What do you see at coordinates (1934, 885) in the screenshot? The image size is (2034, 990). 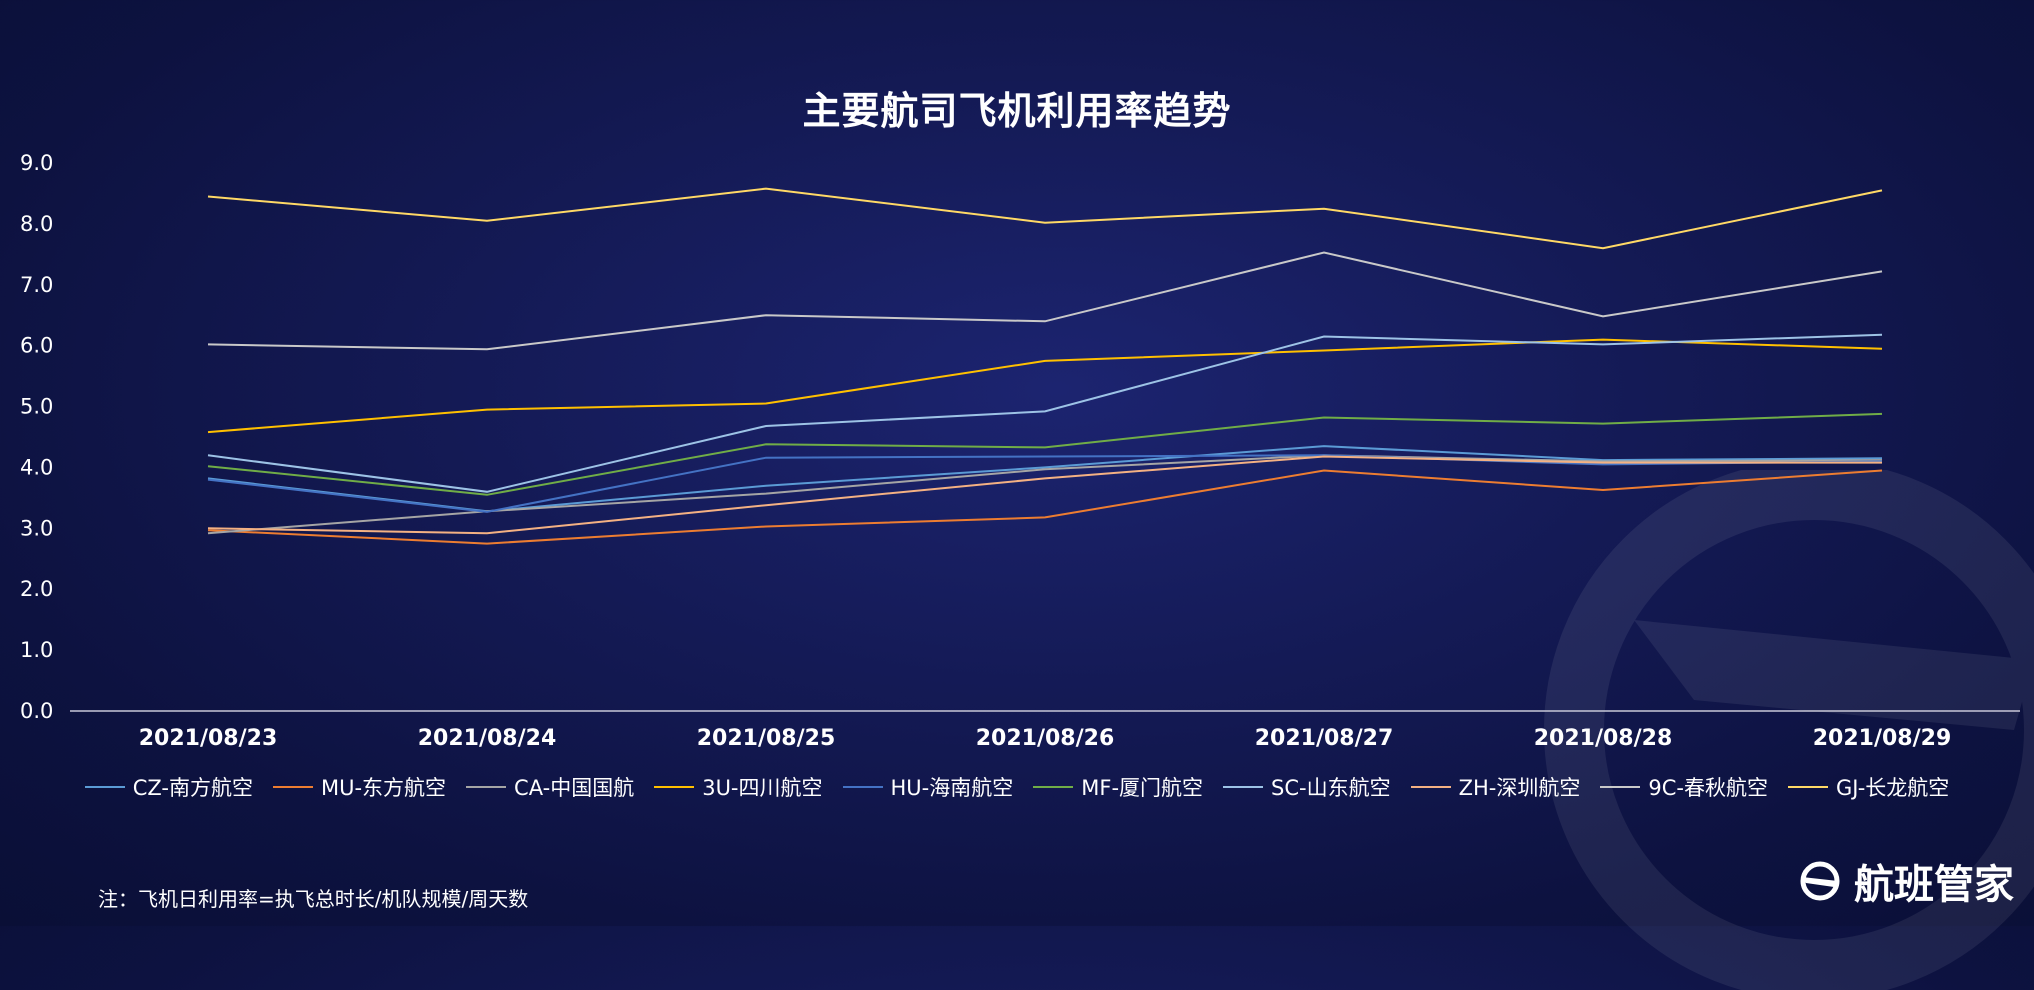 I see `brand-name: 航班管家` at bounding box center [1934, 885].